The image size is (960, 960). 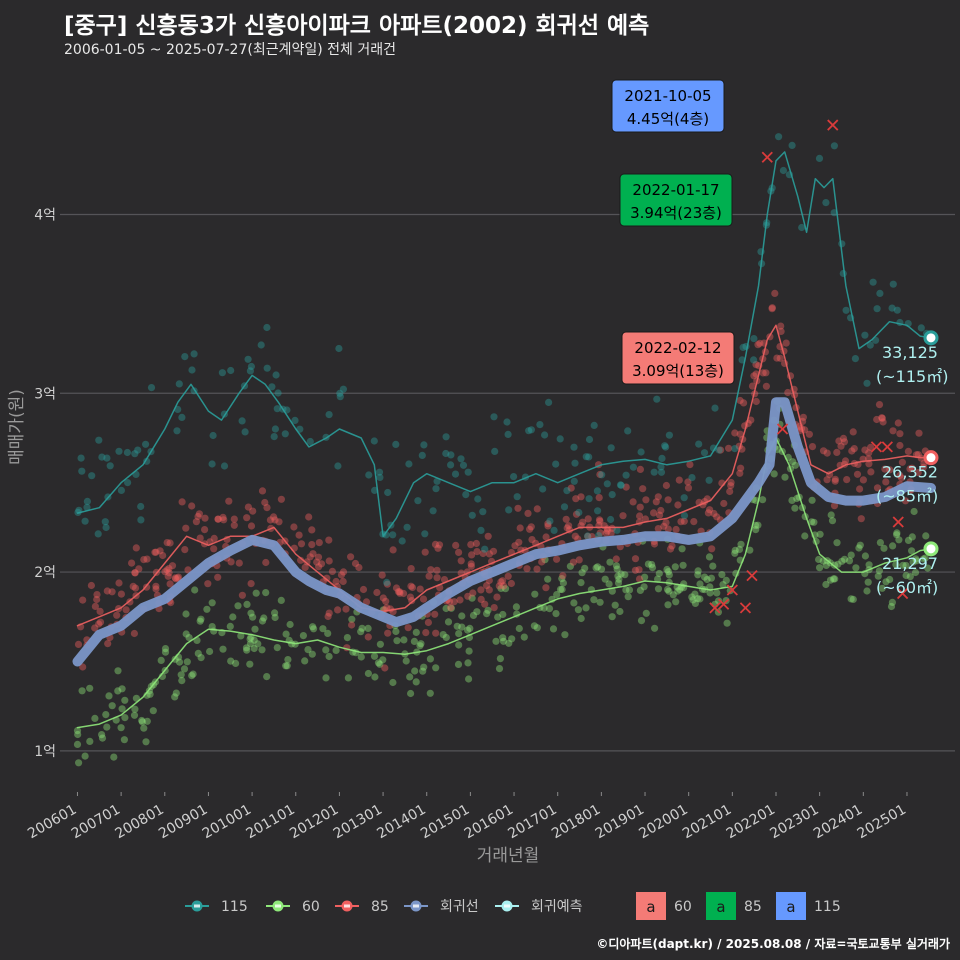 I want to click on annotation-background, so click(x=676, y=200).